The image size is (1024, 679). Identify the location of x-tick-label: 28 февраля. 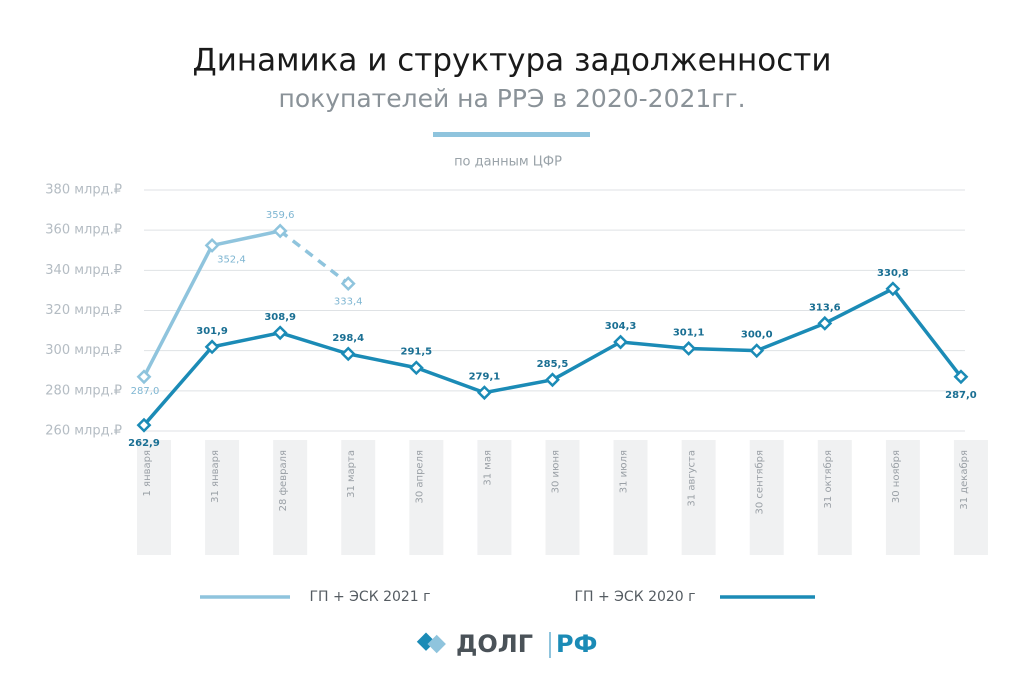
(283, 480).